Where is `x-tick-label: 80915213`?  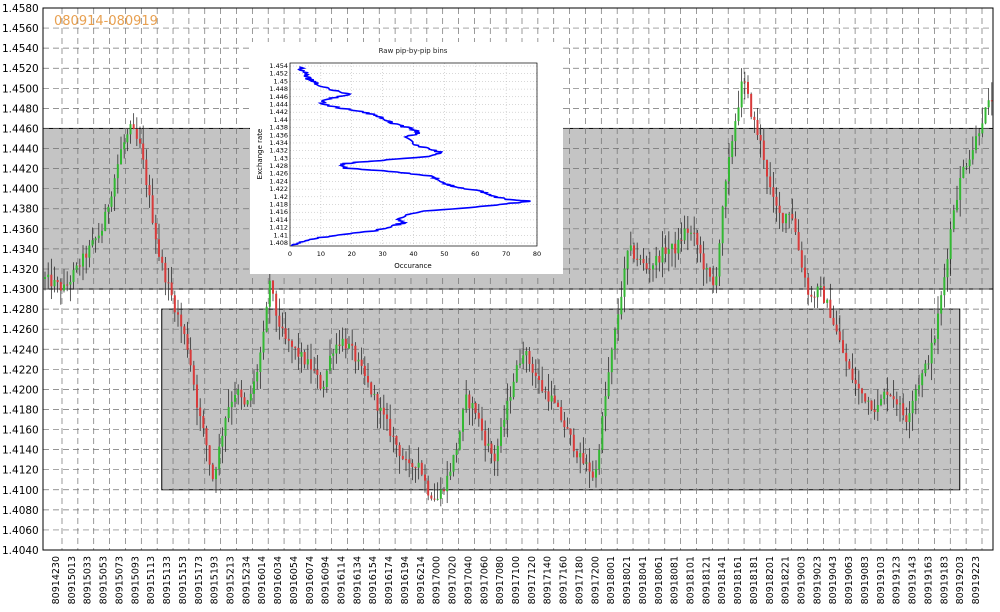 x-tick-label: 80915213 is located at coordinates (230, 580).